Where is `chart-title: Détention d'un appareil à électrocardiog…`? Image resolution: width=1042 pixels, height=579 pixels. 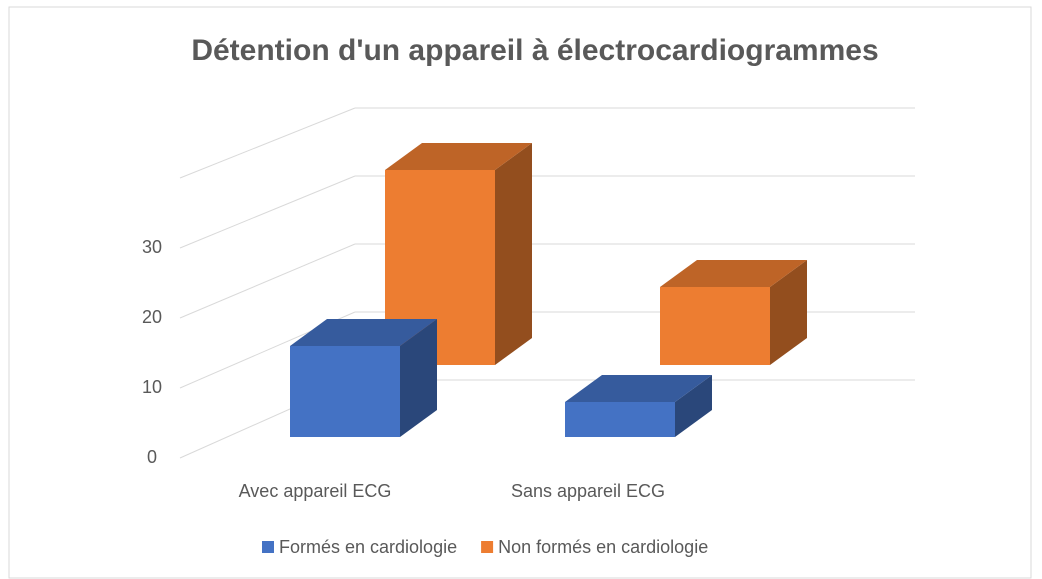 chart-title: Détention d'un appareil à électrocardiog… is located at coordinates (534, 50).